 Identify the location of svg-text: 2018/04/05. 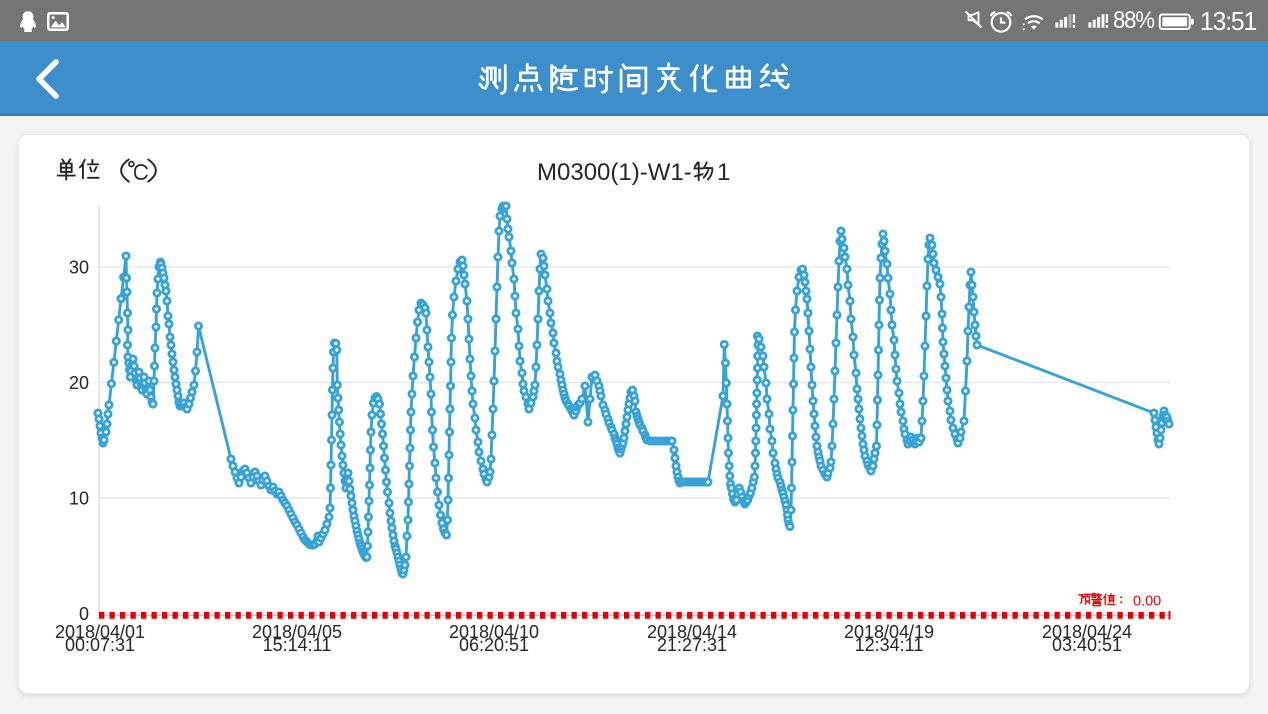
(297, 632).